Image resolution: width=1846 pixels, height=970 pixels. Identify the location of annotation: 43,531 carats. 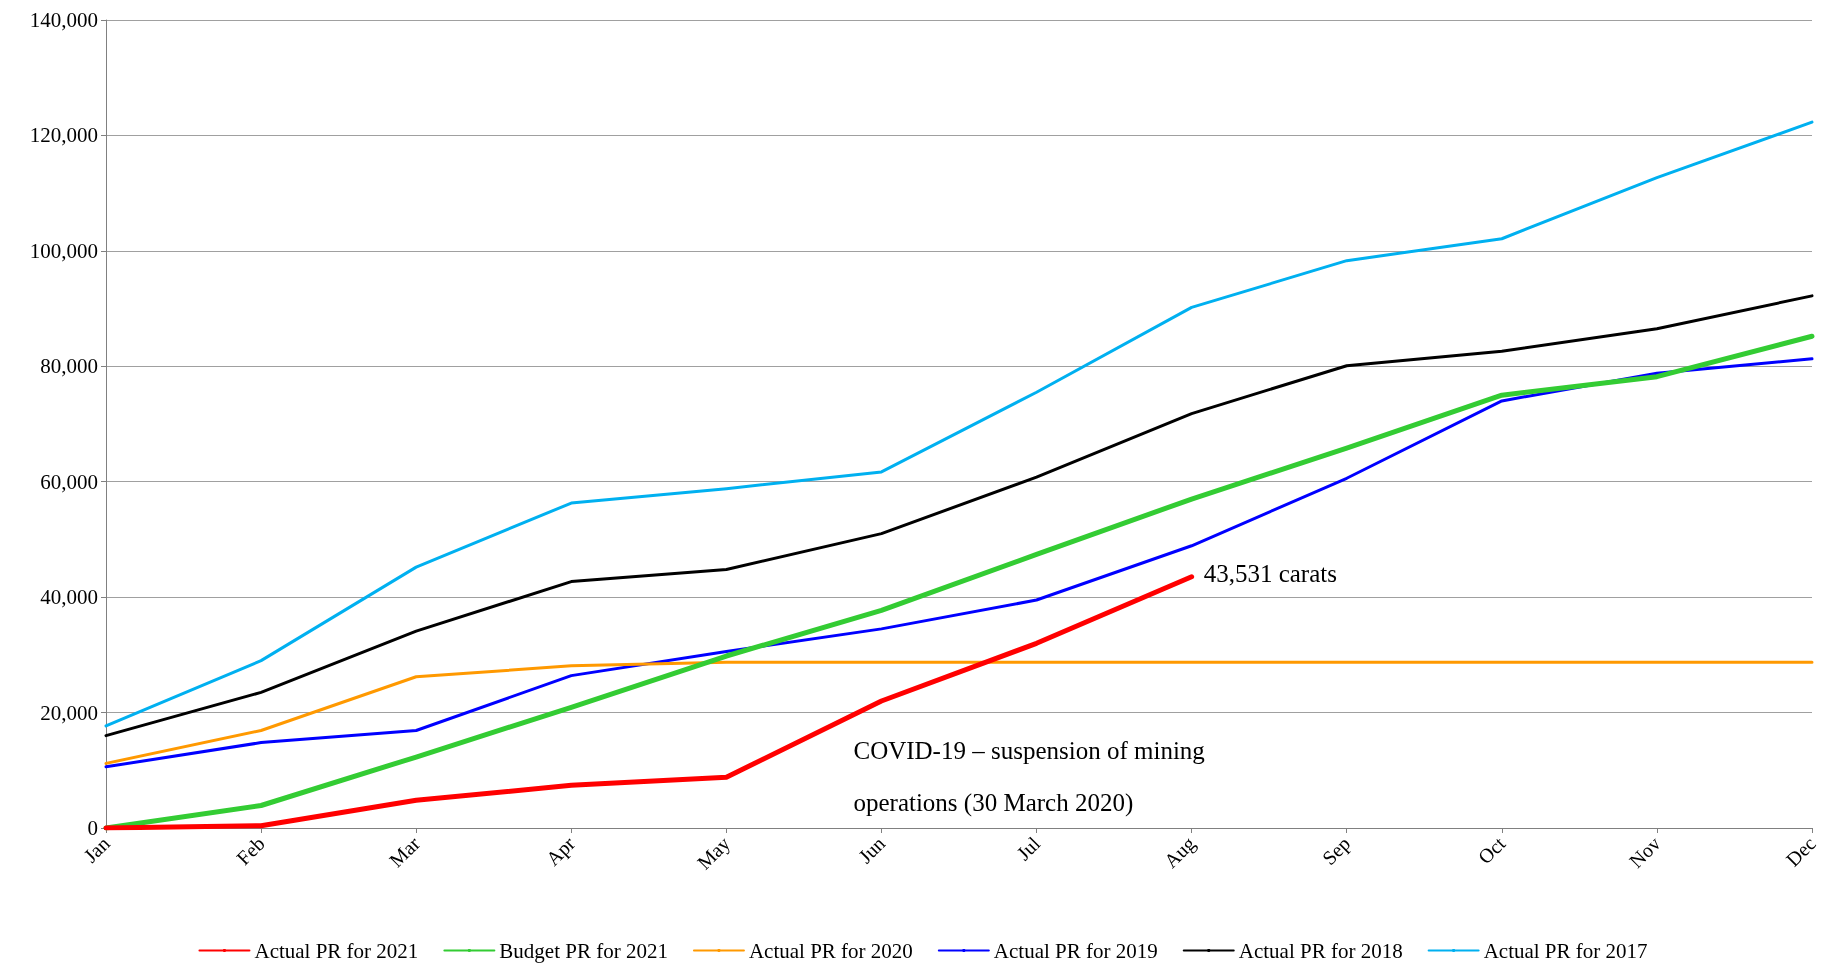
(1270, 573).